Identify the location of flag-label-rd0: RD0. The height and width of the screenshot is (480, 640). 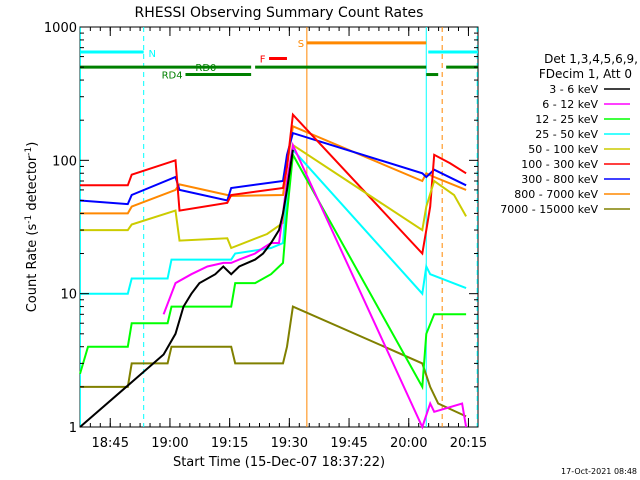
(205, 68).